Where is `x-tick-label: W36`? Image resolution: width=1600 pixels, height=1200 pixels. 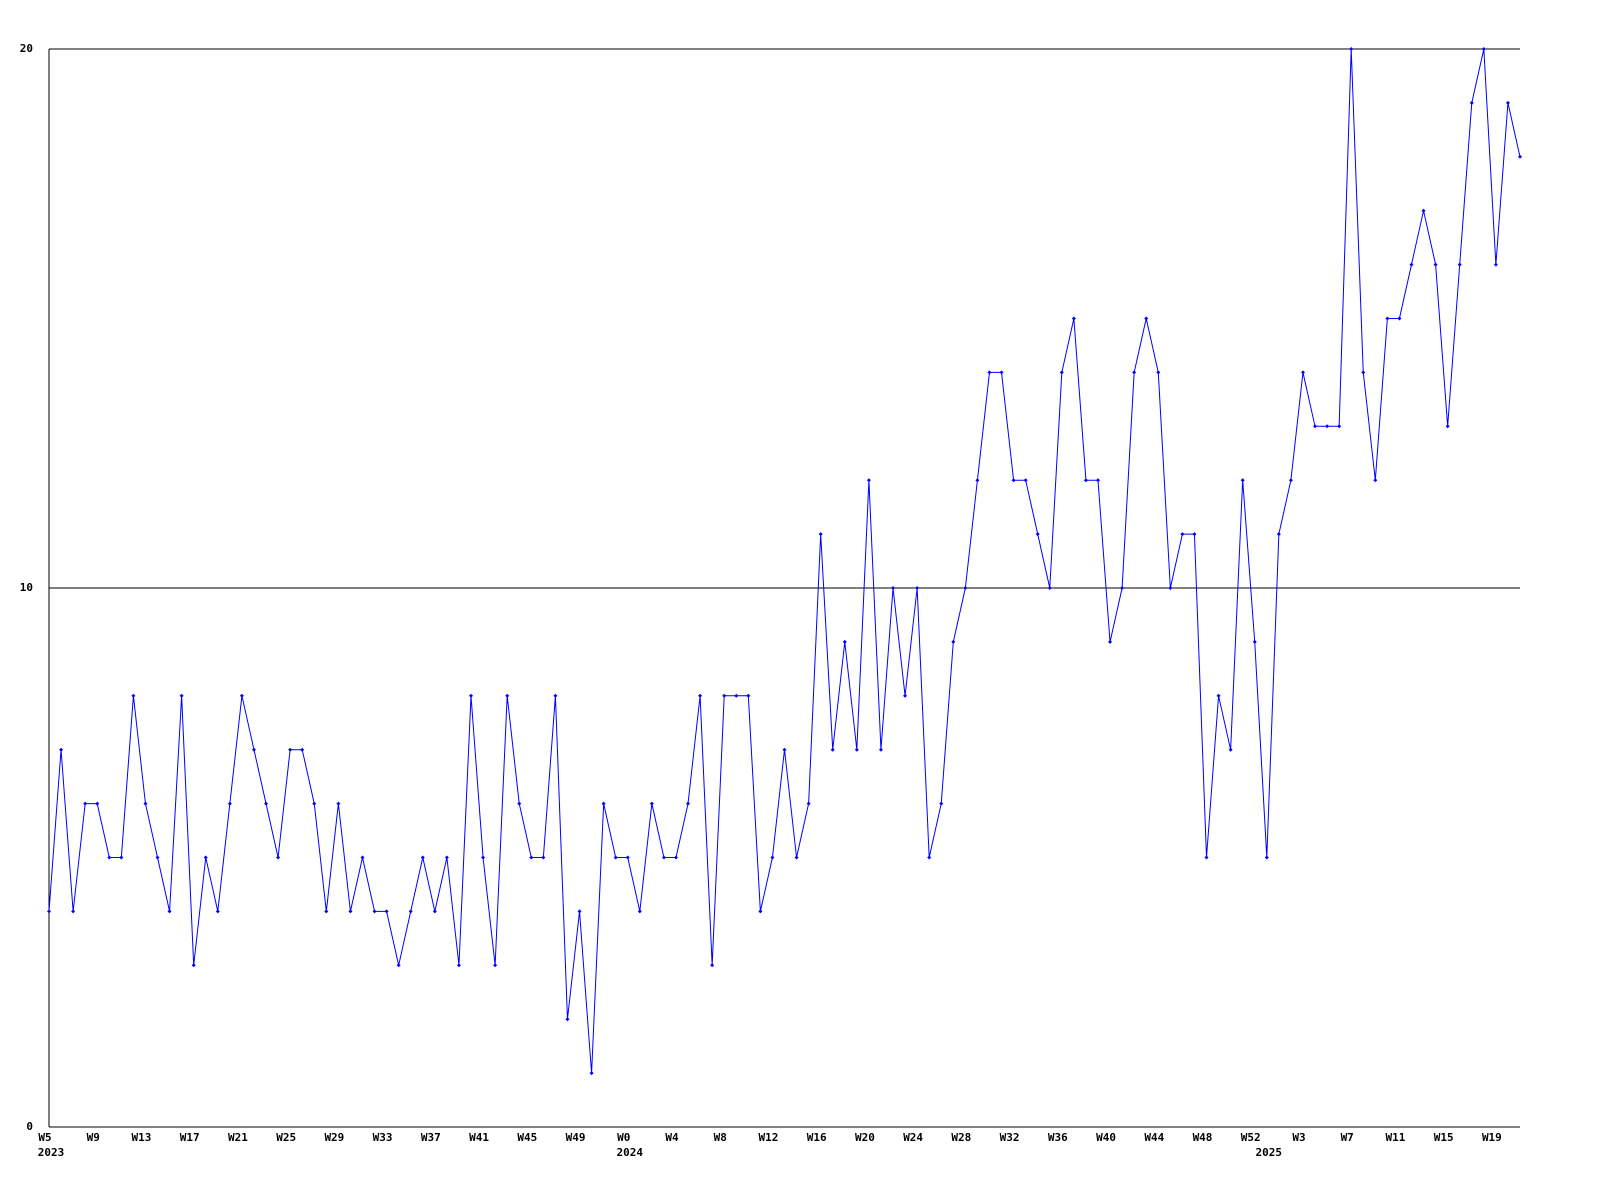 x-tick-label: W36 is located at coordinates (1058, 1137).